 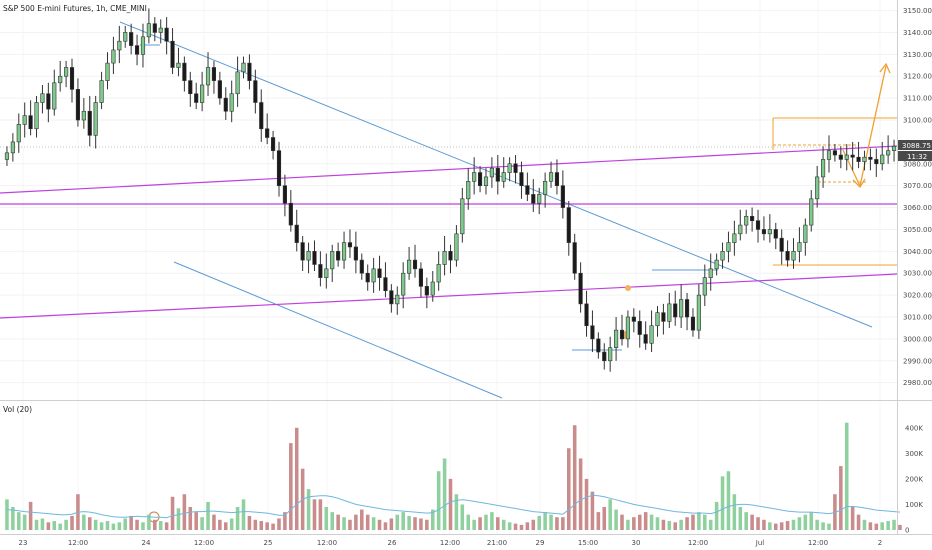 I want to click on trendline-blue-lower, so click(x=338, y=330).